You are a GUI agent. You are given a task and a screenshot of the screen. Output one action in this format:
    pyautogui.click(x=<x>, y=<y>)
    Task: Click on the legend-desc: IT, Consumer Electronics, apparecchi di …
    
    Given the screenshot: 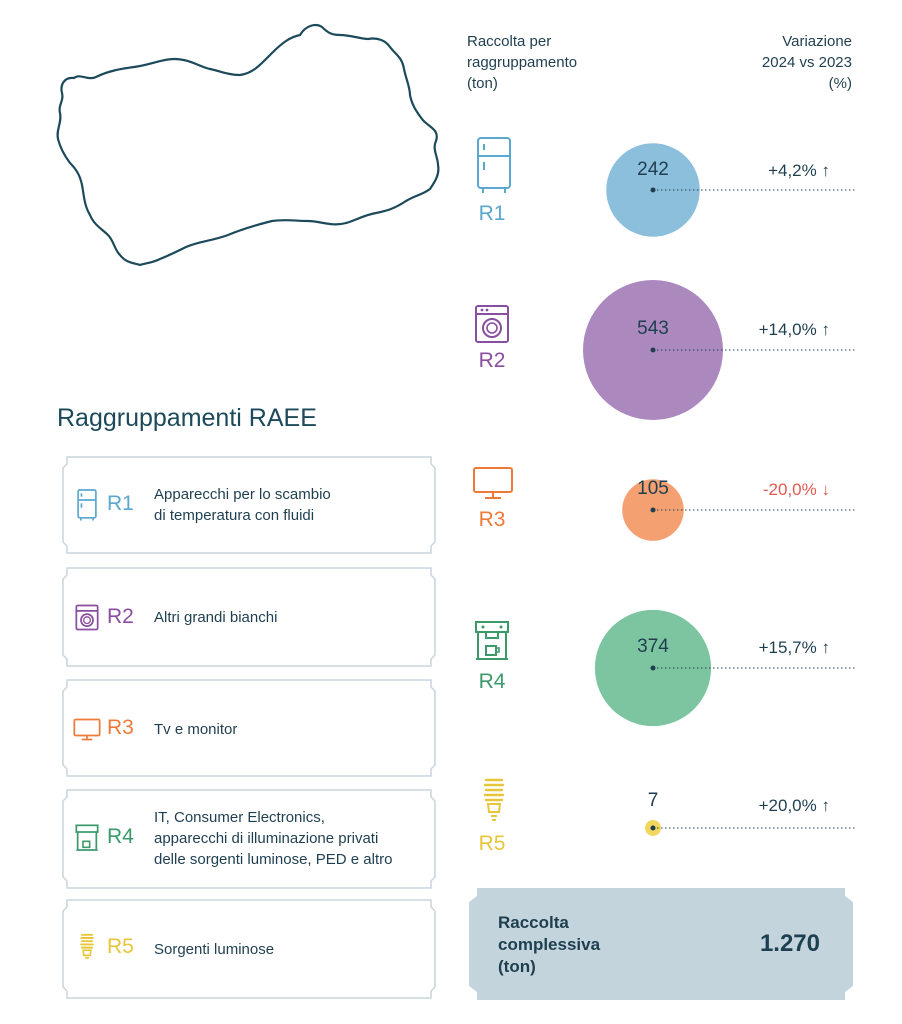 What is the action you would take?
    pyautogui.click(x=273, y=838)
    